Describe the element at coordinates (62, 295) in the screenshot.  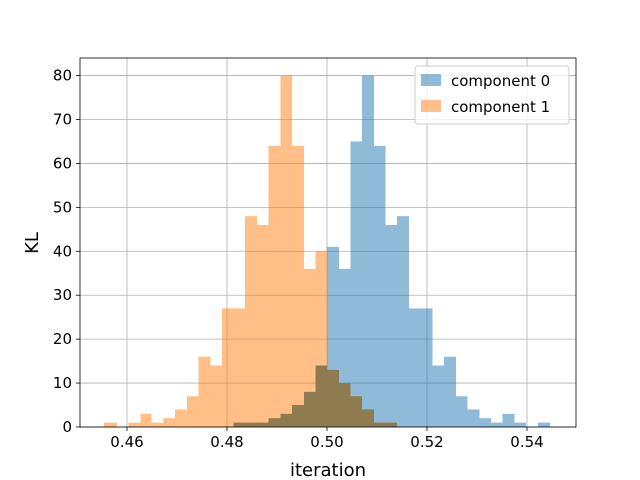
I see `y-tick-label: 30` at that location.